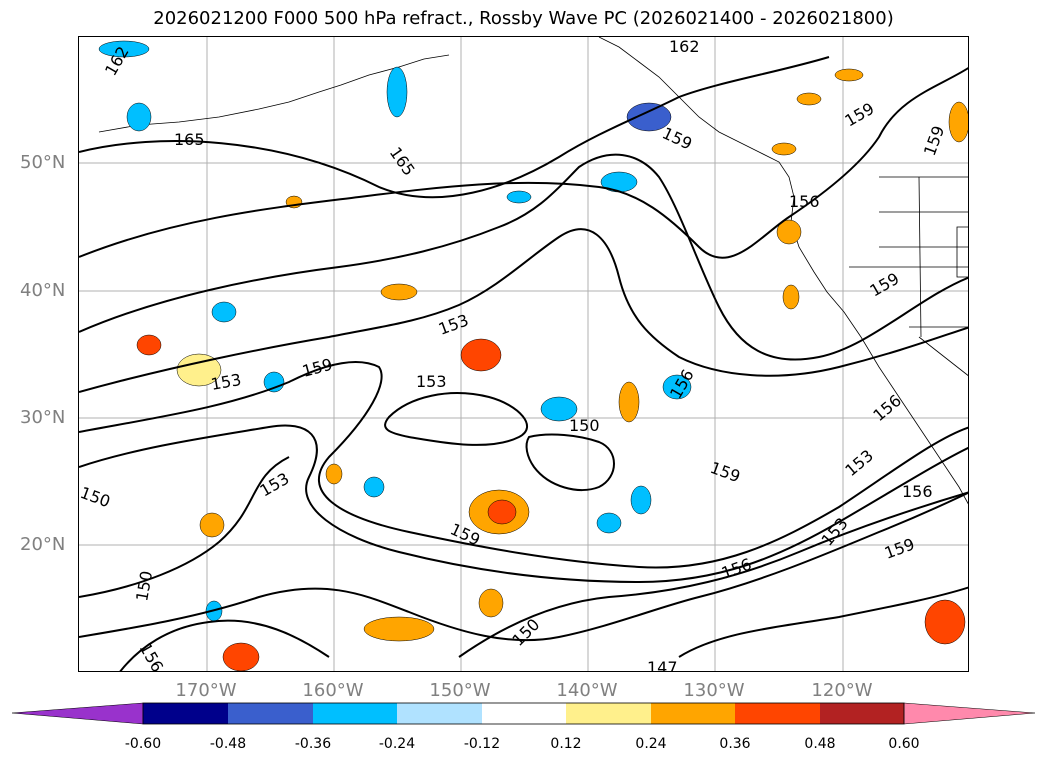 The height and width of the screenshot is (765, 1047). I want to click on contour-label: 147, so click(662, 665).